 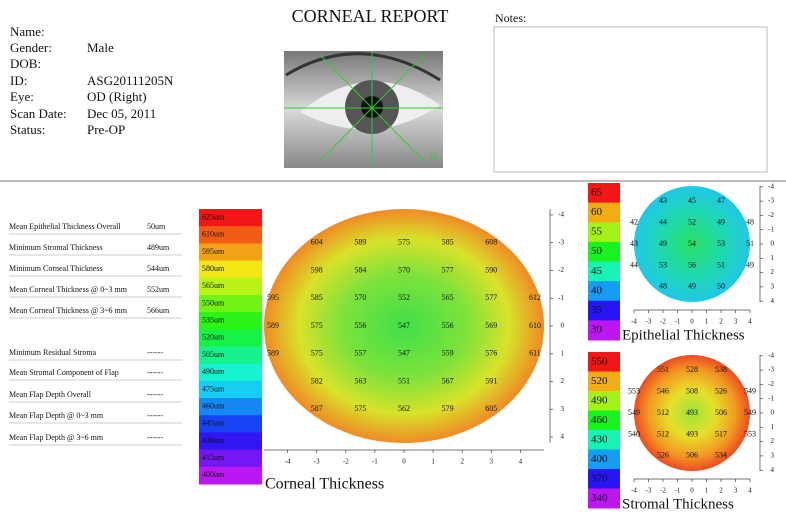 I want to click on map-value: 42, so click(x=634, y=221).